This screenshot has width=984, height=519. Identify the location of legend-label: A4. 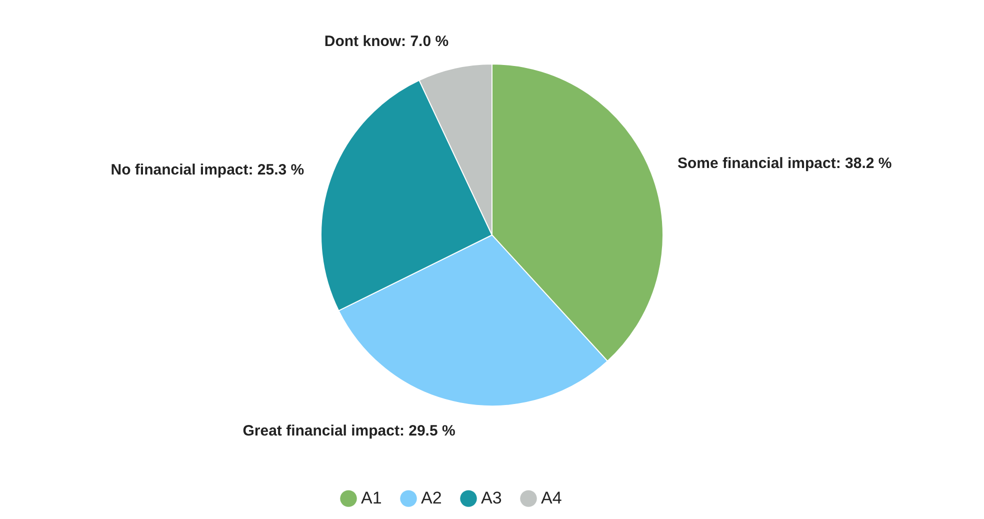
(551, 498).